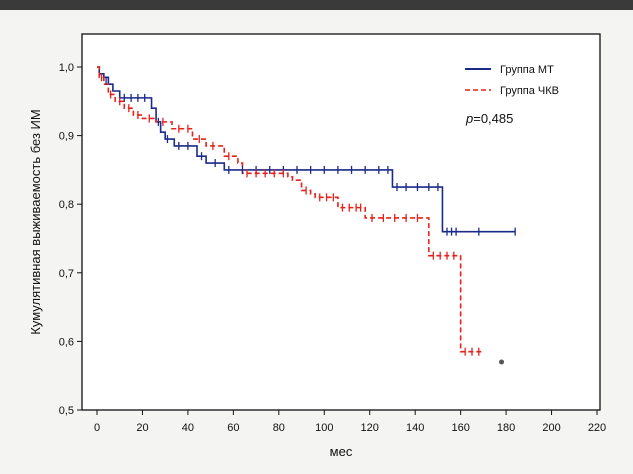  Describe the element at coordinates (188, 428) in the screenshot. I see `x-tick-label: 40` at that location.